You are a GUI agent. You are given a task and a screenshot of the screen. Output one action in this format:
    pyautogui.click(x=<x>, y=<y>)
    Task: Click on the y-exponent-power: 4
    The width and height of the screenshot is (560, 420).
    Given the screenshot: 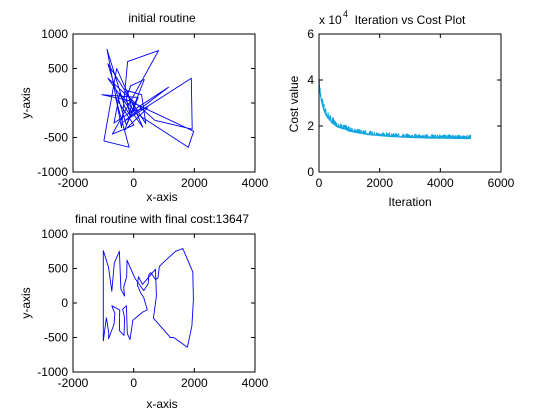 What is the action you would take?
    pyautogui.click(x=345, y=14)
    